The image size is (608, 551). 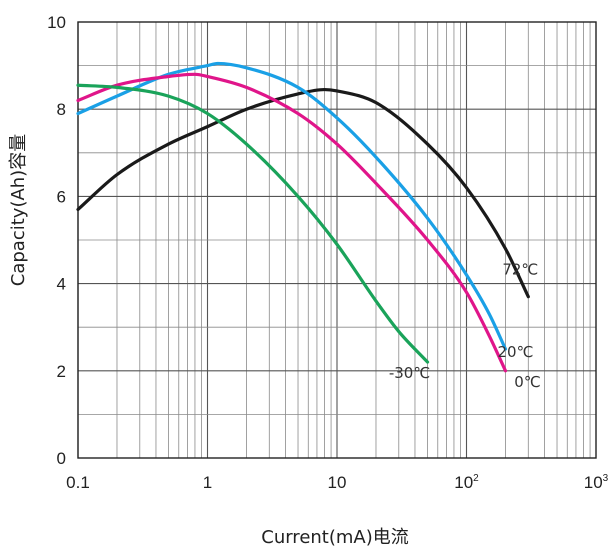 I want to click on series-label: 0℃, so click(x=527, y=382).